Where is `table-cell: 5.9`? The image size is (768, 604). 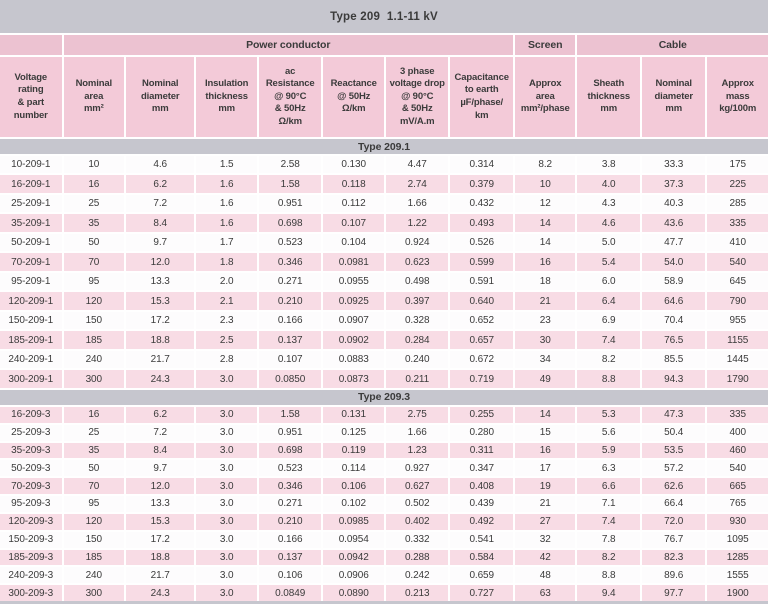 table-cell: 5.9 is located at coordinates (608, 450).